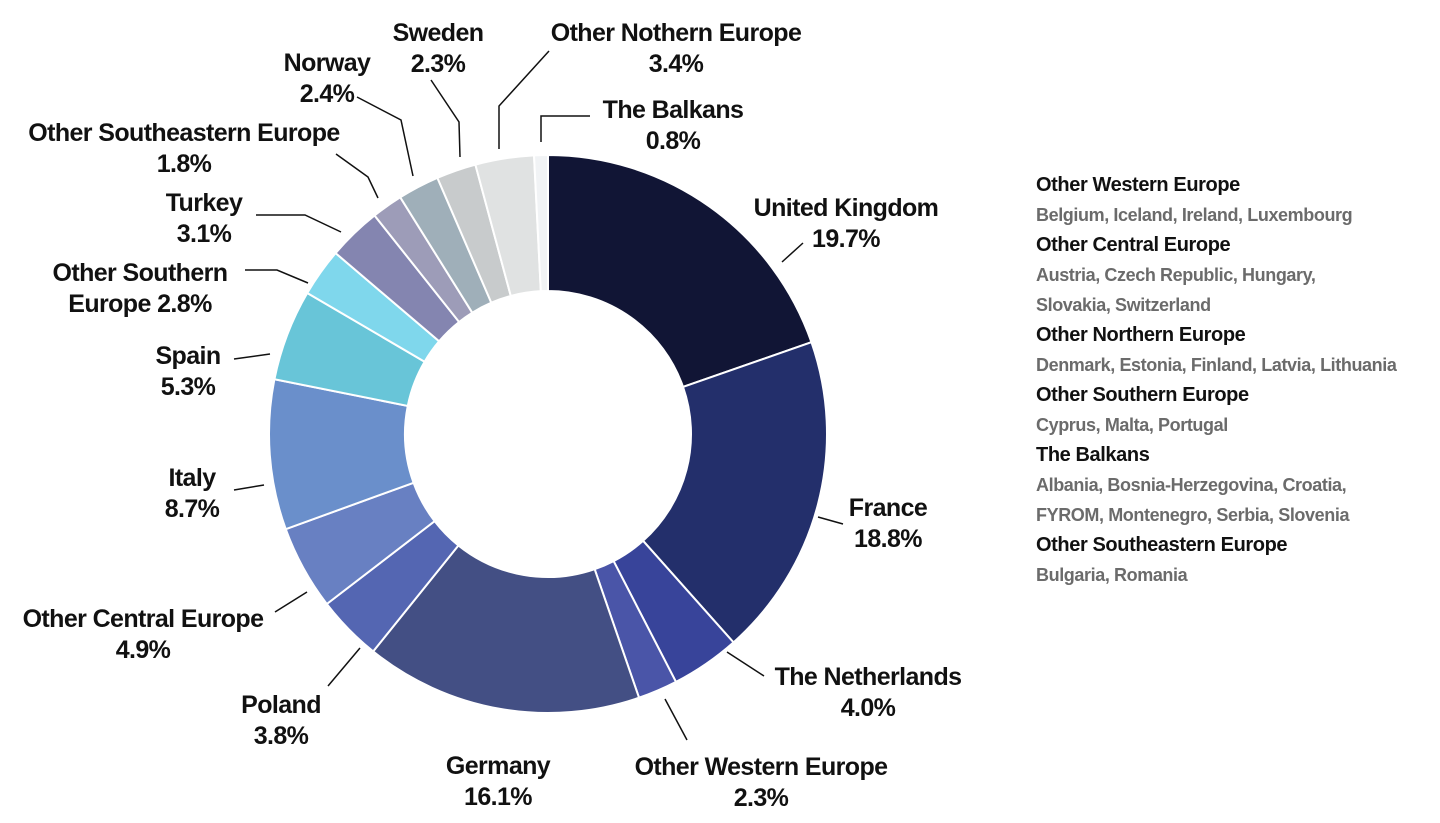 This screenshot has height=823, width=1440. I want to click on leader-line-norway, so click(385, 136).